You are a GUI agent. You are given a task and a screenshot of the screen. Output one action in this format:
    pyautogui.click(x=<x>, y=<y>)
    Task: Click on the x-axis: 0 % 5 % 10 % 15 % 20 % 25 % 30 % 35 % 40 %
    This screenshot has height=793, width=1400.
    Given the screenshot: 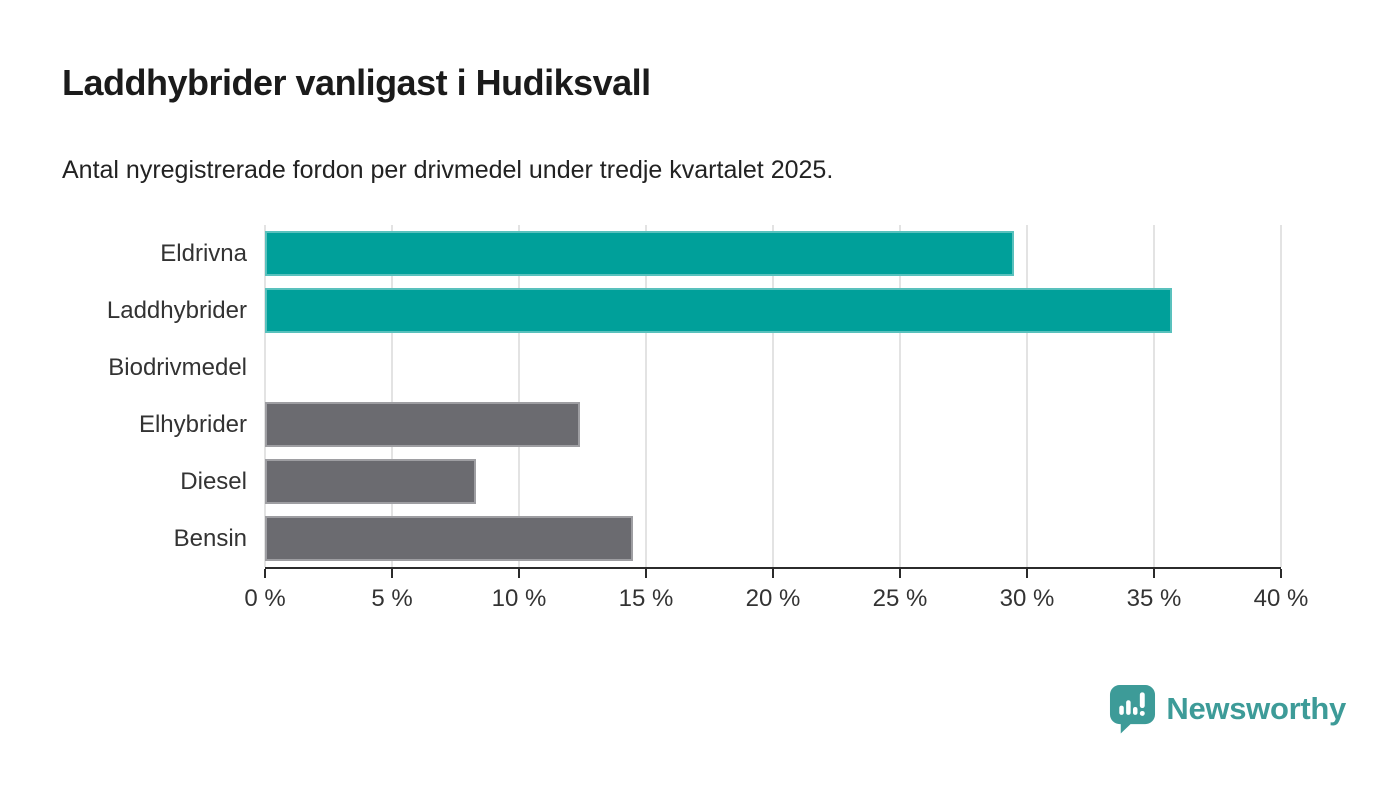 What is the action you would take?
    pyautogui.click(x=776, y=596)
    